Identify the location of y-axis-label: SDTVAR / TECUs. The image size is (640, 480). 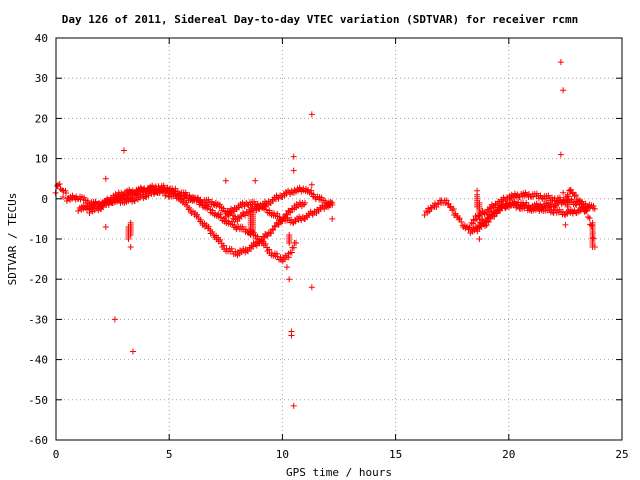
(12, 239).